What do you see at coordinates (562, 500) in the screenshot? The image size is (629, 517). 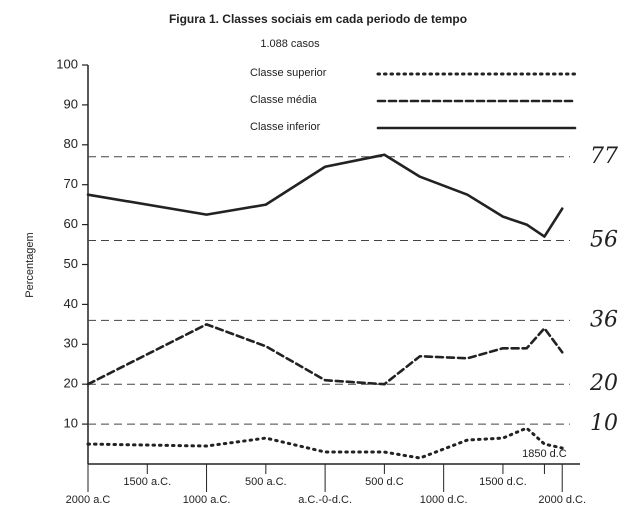 I see `x-tick-label: 2000 d.C.` at bounding box center [562, 500].